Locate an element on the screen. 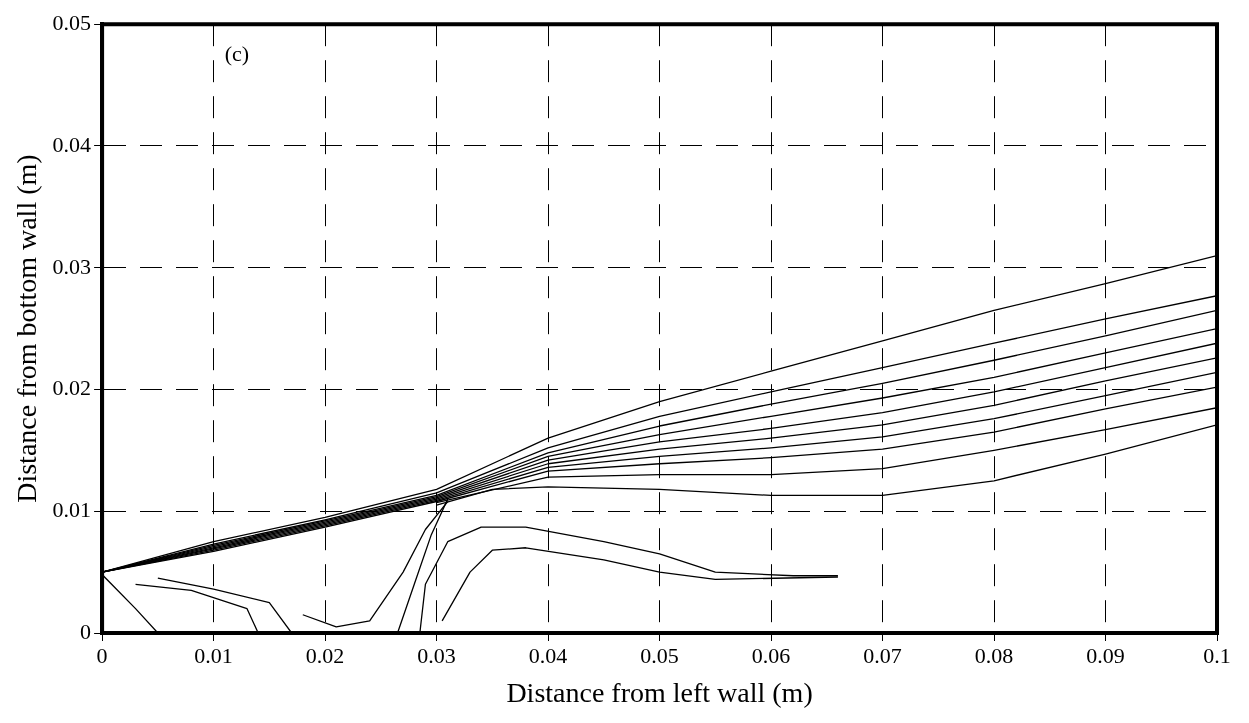 This screenshot has height=723, width=1249. y-tick-label: 0 is located at coordinates (86, 631).